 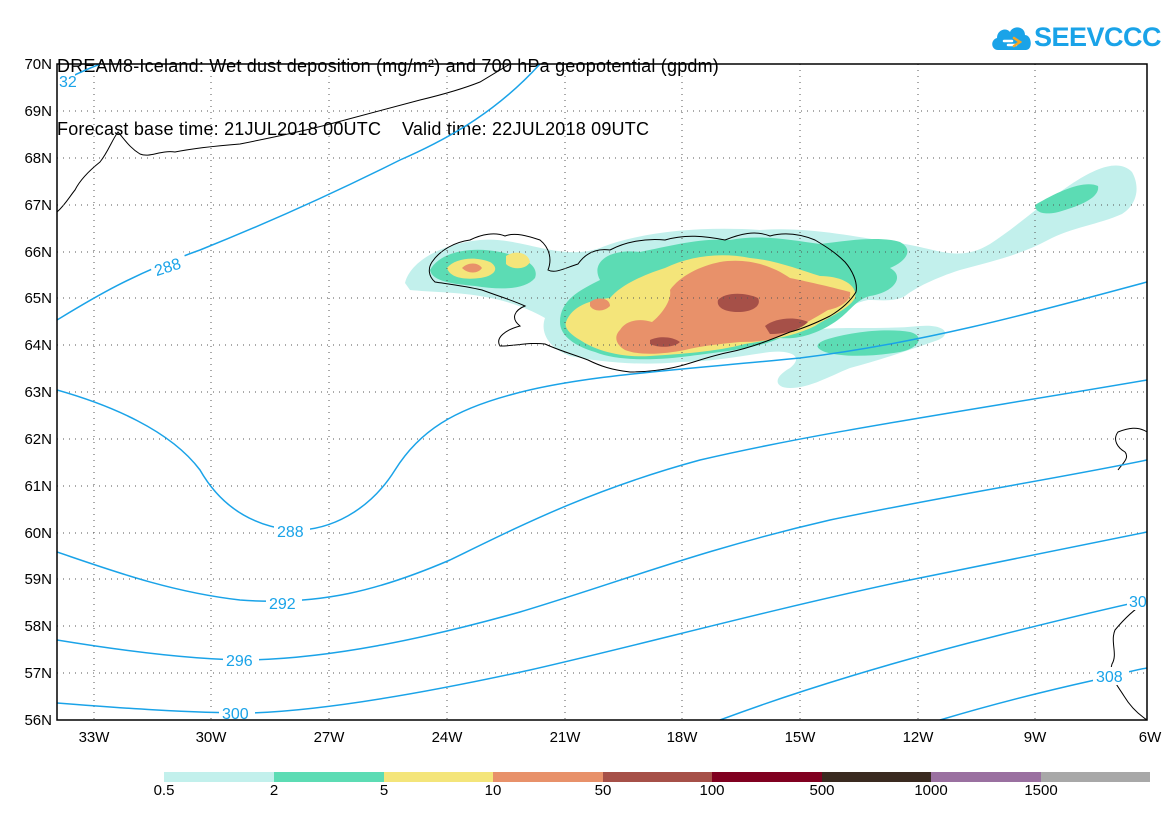 What do you see at coordinates (1128, 573) in the screenshot?
I see `norway-coast` at bounding box center [1128, 573].